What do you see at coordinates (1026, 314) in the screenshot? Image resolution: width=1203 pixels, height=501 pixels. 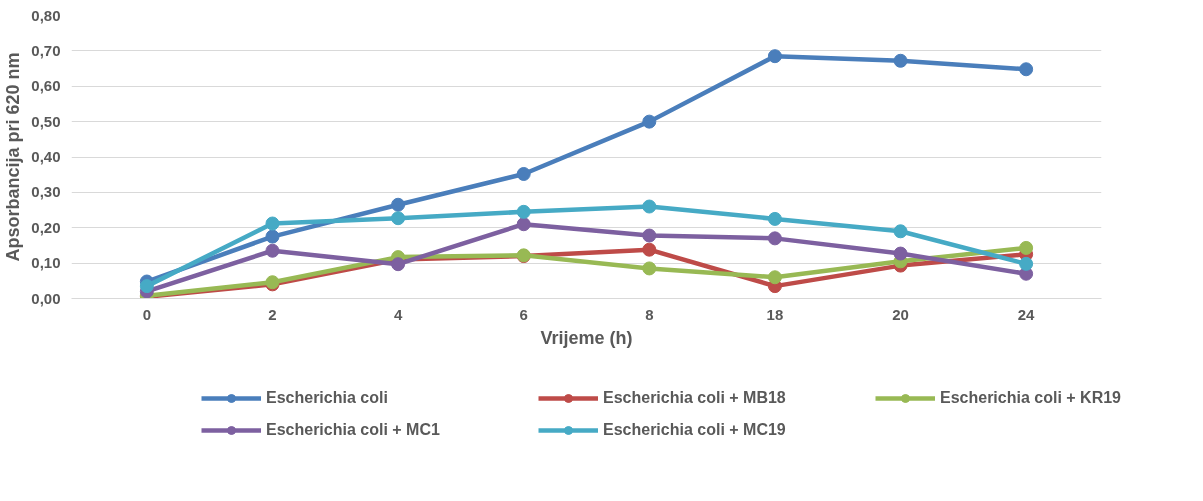 I see `x-tick-label: 24` at bounding box center [1026, 314].